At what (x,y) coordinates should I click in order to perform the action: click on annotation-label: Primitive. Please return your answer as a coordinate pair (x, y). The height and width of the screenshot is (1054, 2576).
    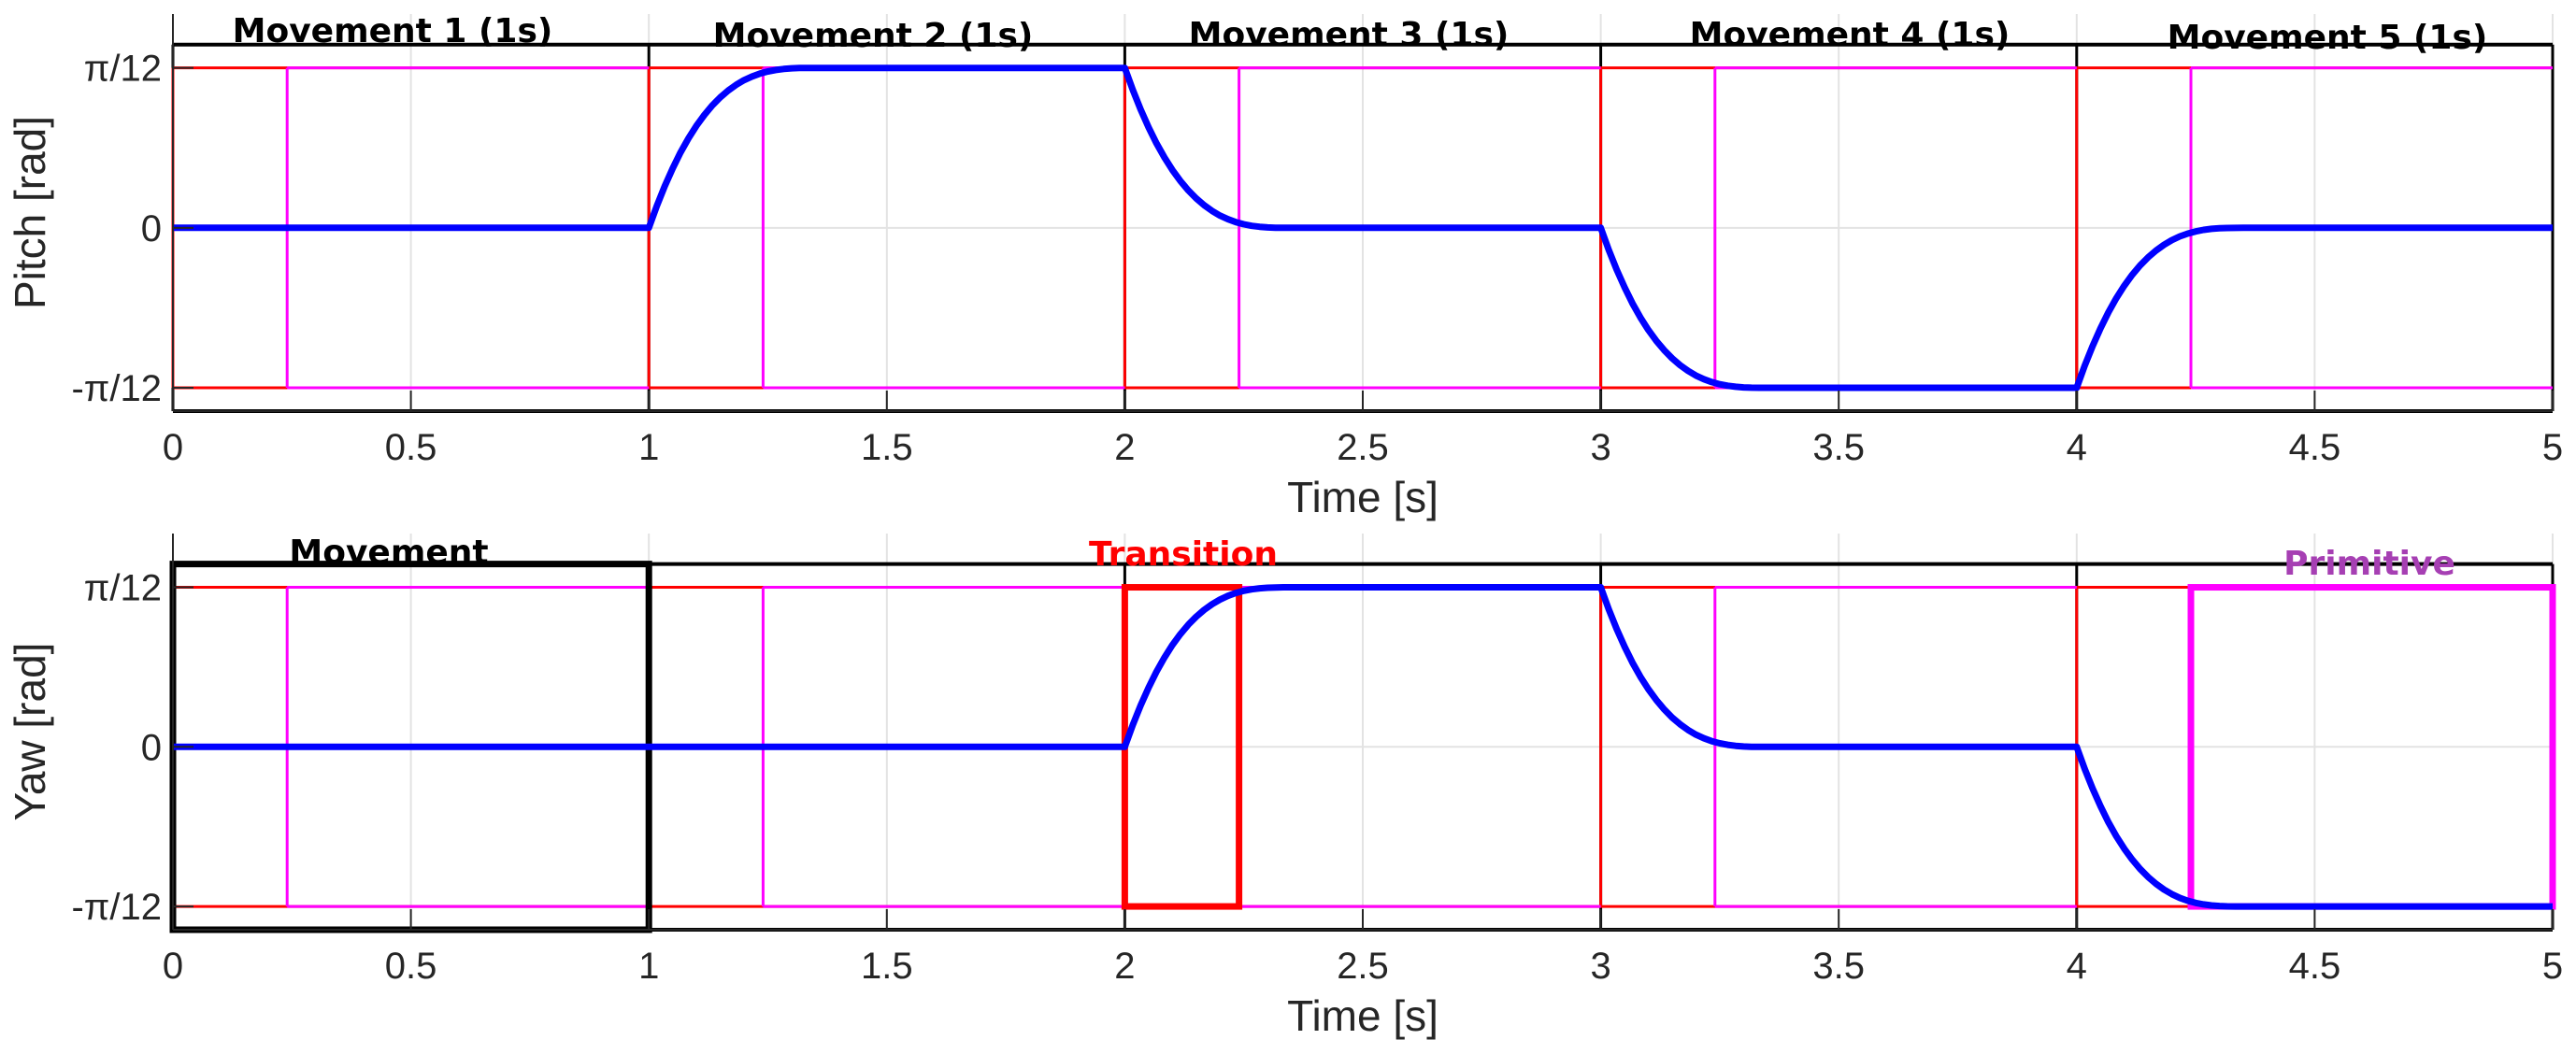
    Looking at the image, I should click on (2369, 564).